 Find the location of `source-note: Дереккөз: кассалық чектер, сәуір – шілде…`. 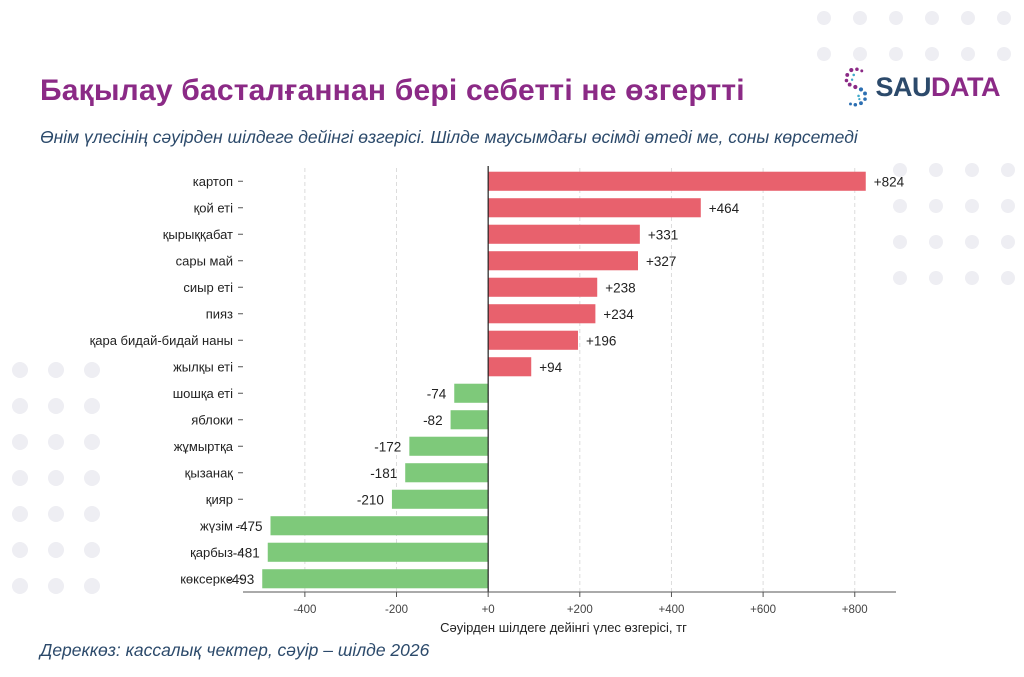

source-note: Дереккөз: кассалық чектер, сәуір – шілде… is located at coordinates (235, 650).